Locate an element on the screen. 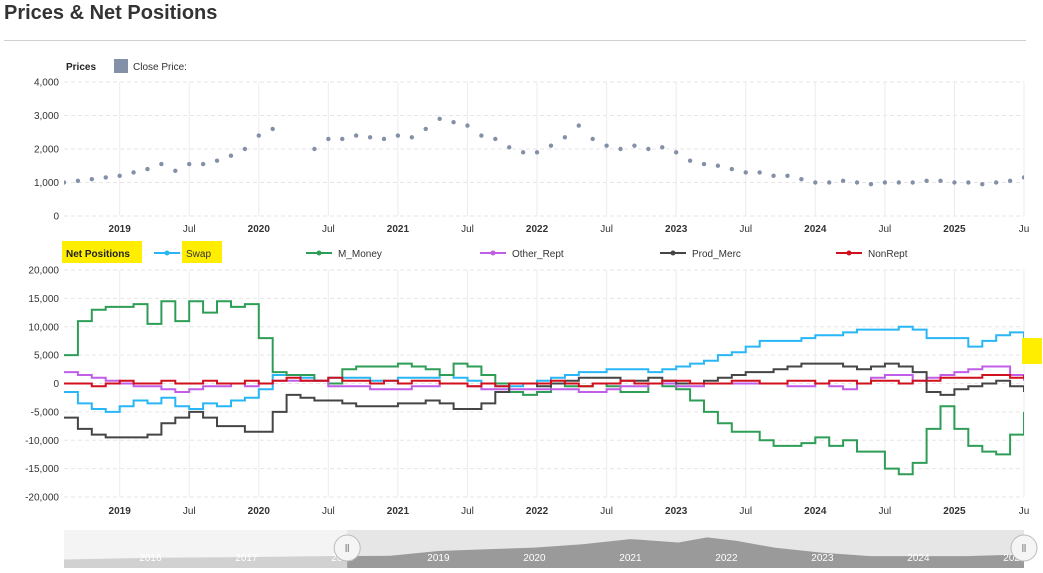 The image size is (1043, 573). navigator-left-handle: Ⅱ is located at coordinates (347, 548).